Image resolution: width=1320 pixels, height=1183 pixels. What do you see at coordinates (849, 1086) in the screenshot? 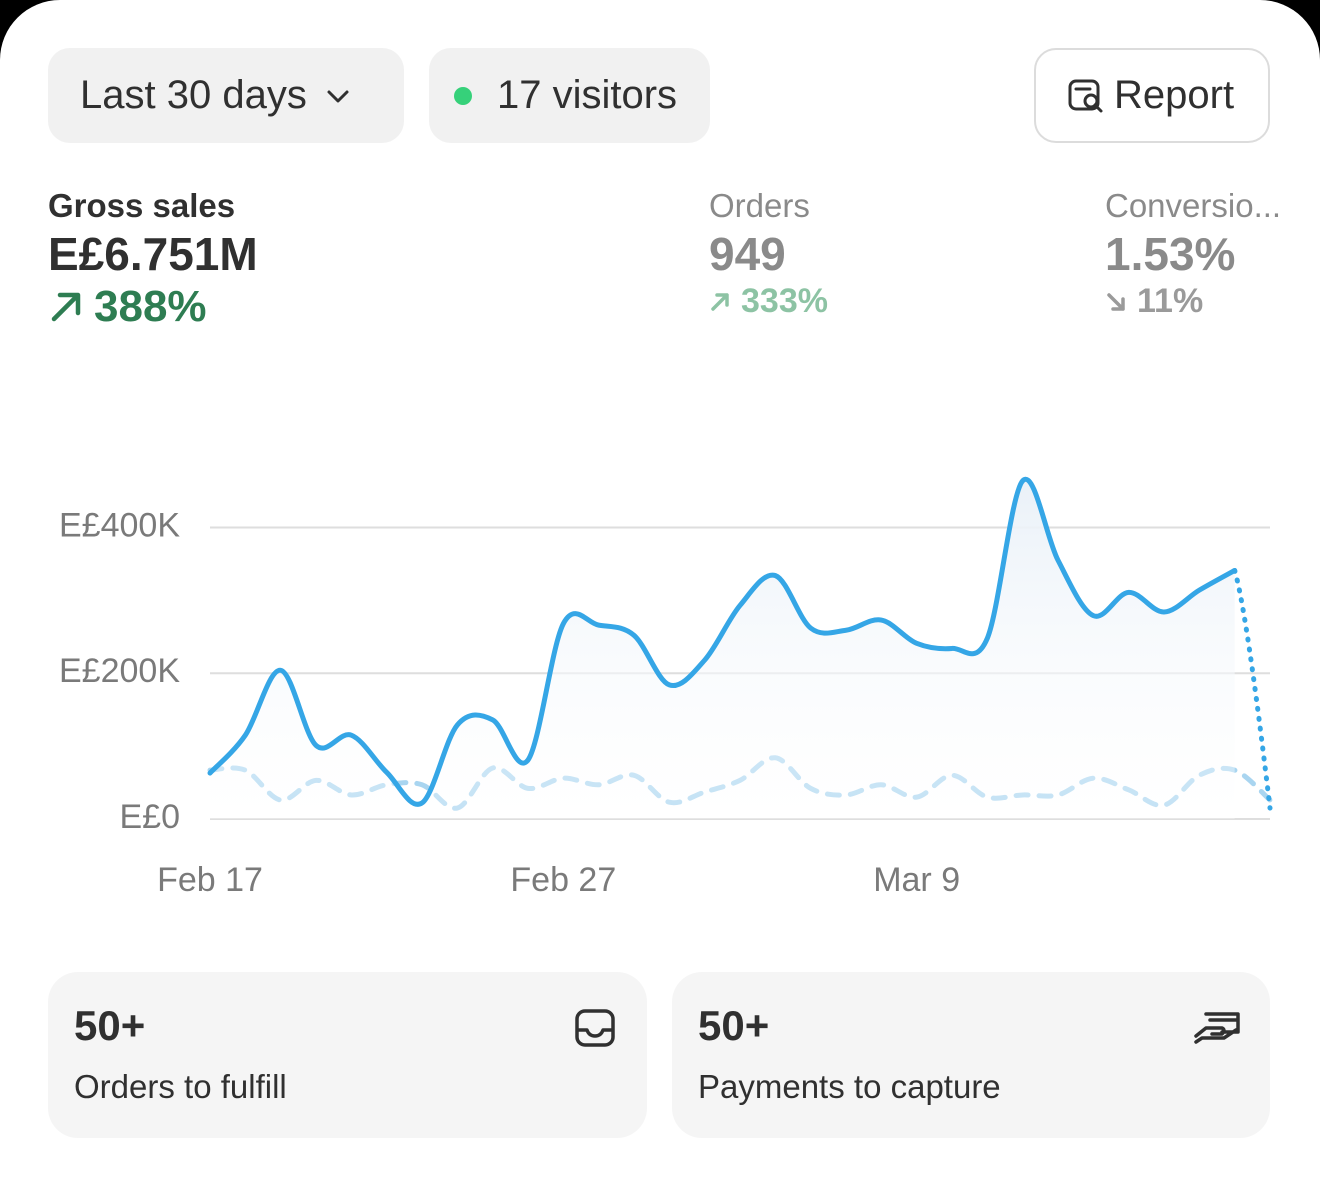
I see `card-label: Payments to capture` at bounding box center [849, 1086].